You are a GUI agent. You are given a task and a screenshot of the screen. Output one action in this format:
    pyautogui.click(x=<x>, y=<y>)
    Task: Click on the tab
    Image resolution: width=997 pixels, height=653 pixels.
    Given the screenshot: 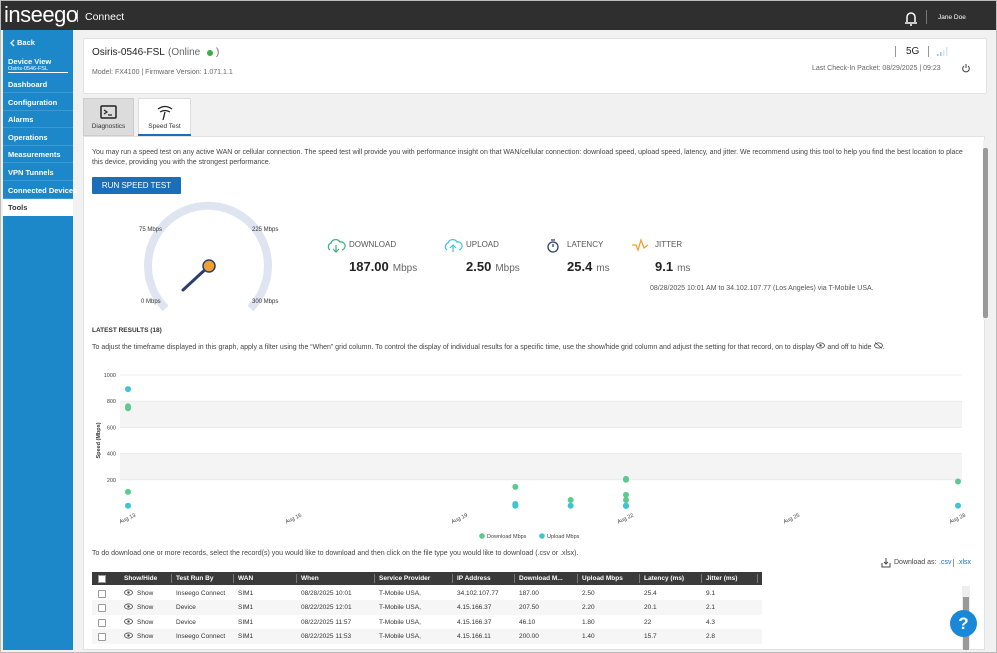 What is the action you would take?
    pyautogui.click(x=108, y=117)
    